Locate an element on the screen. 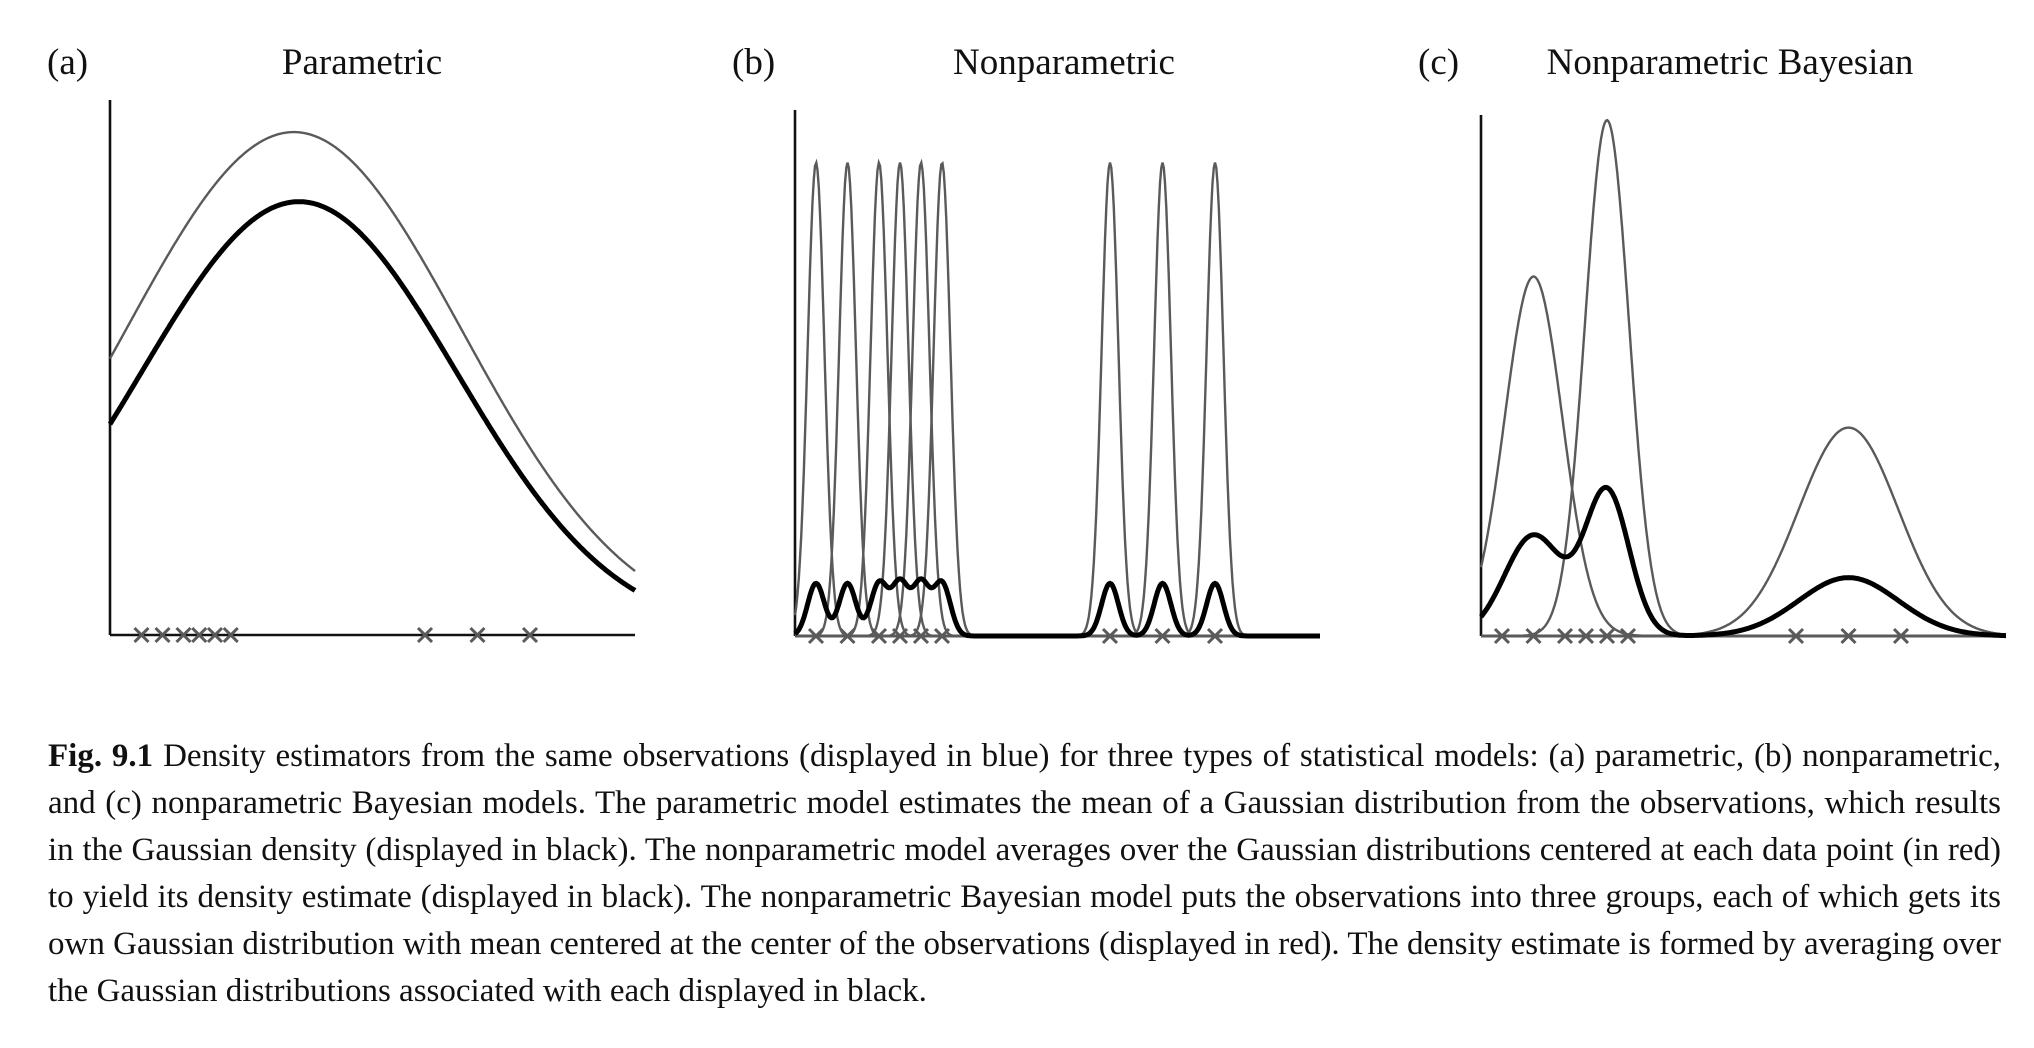 The width and height of the screenshot is (2034, 1048). panel-b-title: Nonparametric is located at coordinates (1064, 62).